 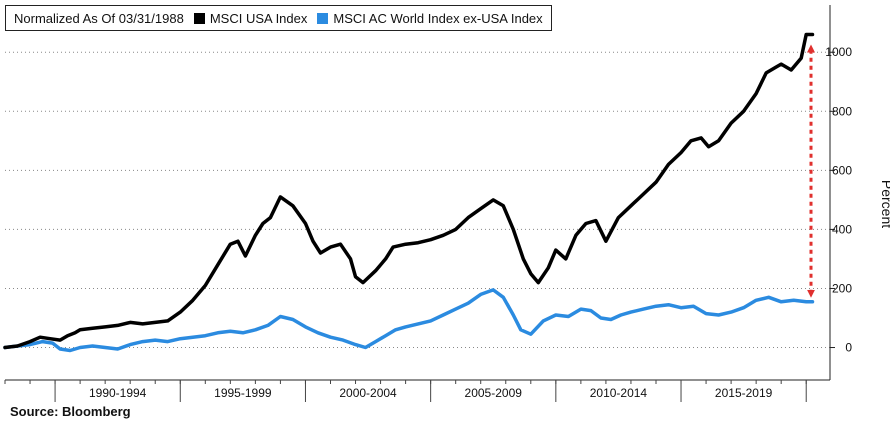 I want to click on y-tick-label: 400, so click(x=842, y=229).